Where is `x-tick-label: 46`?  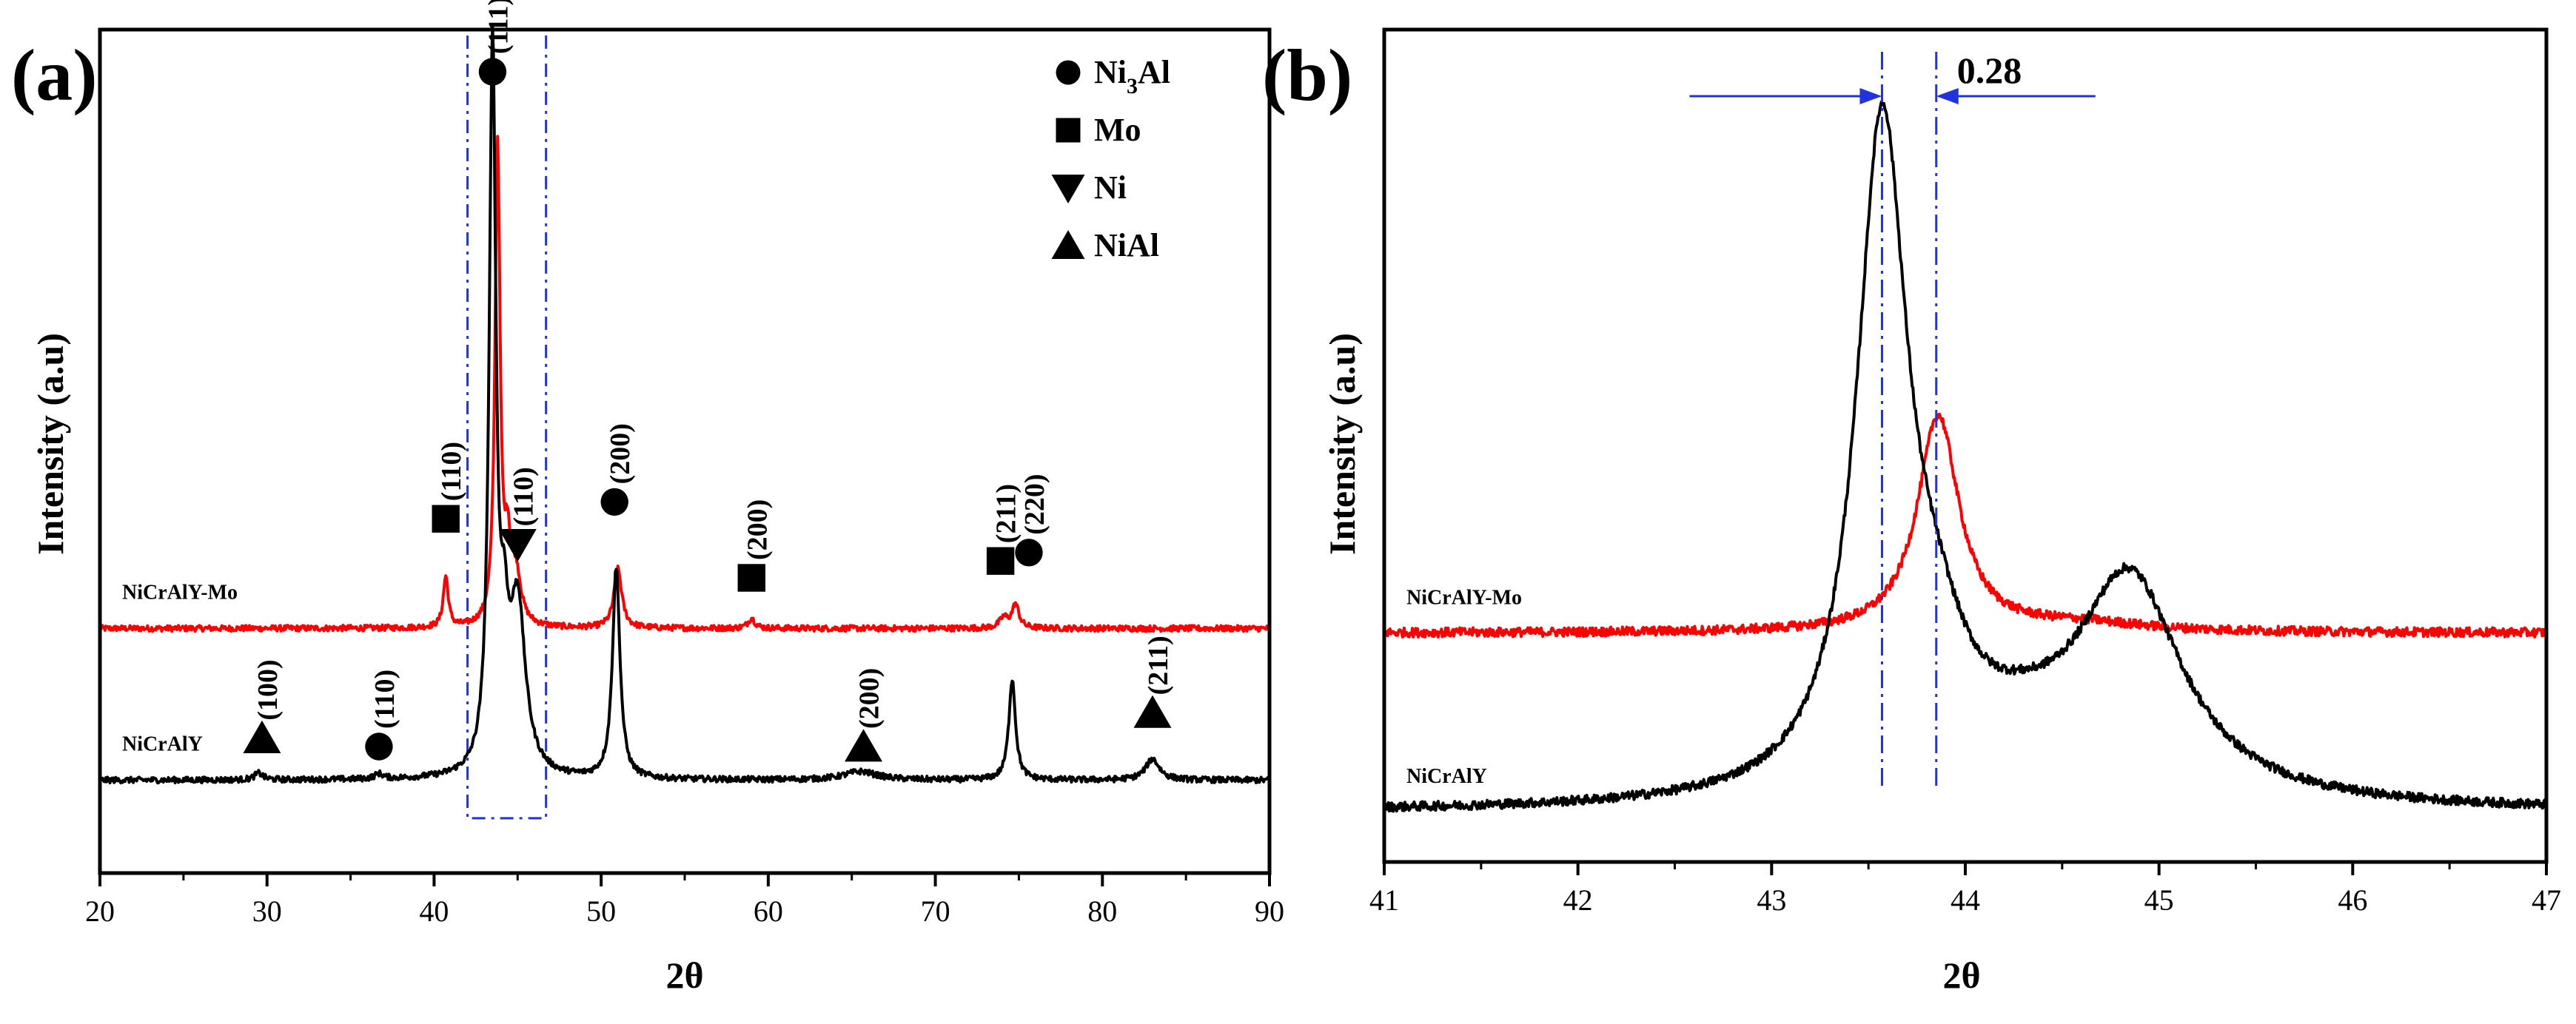 x-tick-label: 46 is located at coordinates (2352, 900).